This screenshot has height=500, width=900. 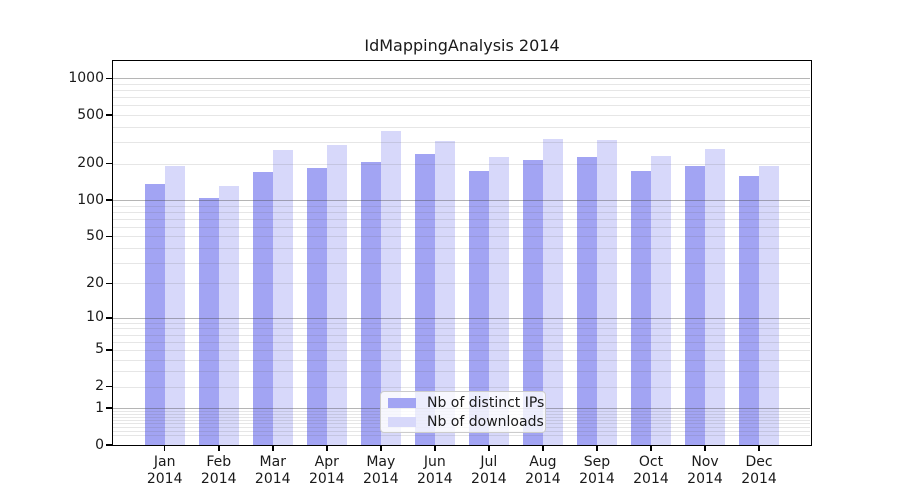 What do you see at coordinates (606, 292) in the screenshot?
I see `downloads-bar-sep` at bounding box center [606, 292].